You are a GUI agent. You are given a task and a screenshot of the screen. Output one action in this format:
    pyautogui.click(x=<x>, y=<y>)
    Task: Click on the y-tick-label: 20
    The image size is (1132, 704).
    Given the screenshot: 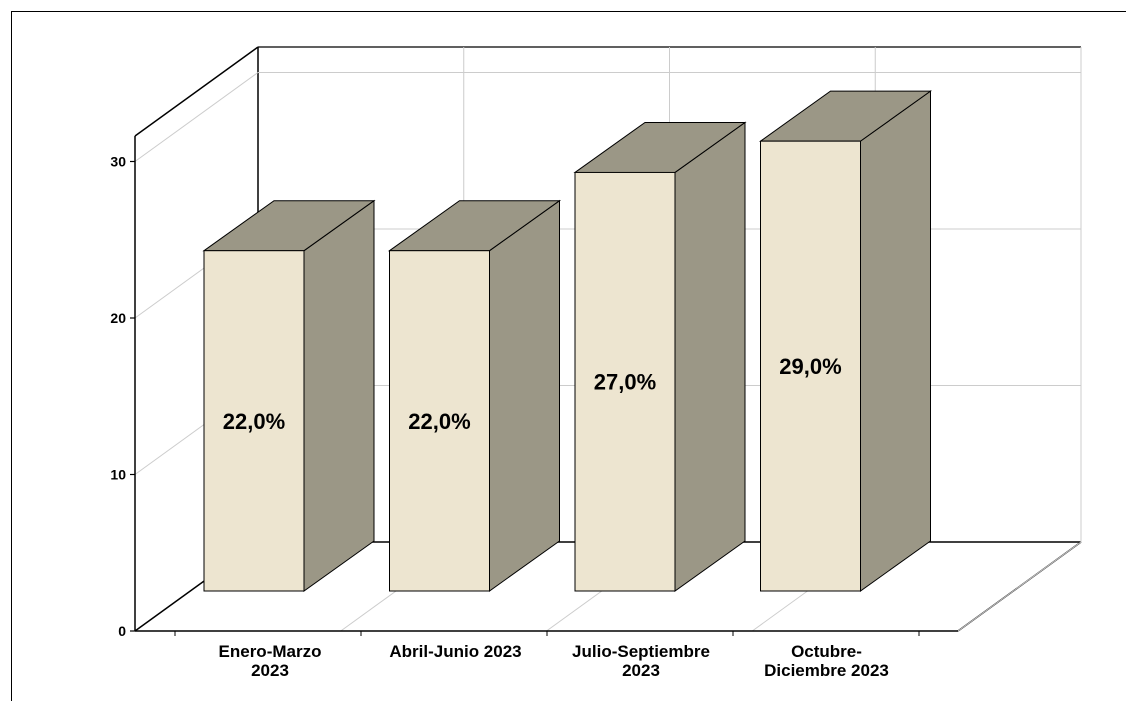 What is the action you would take?
    pyautogui.click(x=118, y=318)
    